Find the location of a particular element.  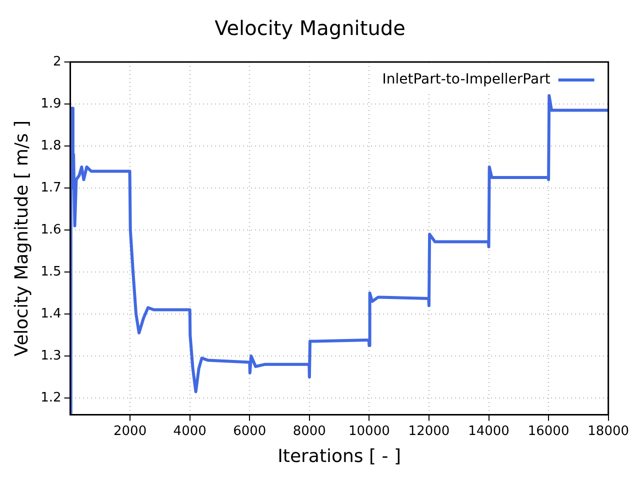

x-tick-label: 16000 is located at coordinates (549, 431).